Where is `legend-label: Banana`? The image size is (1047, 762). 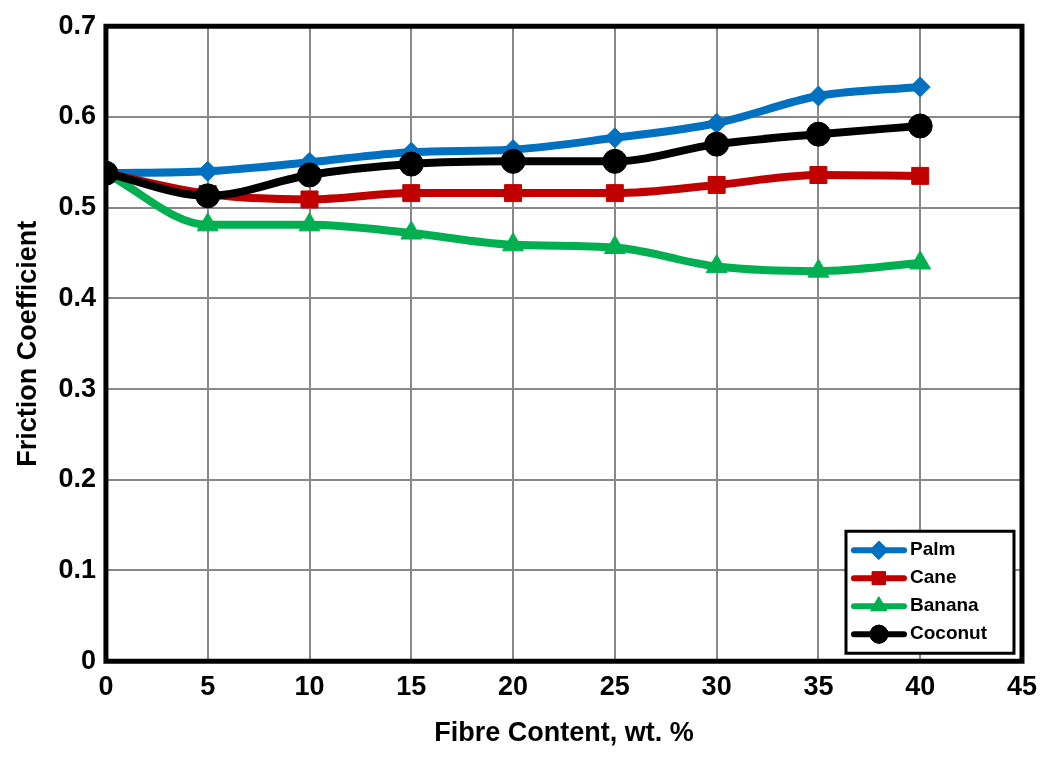 legend-label: Banana is located at coordinates (944, 605).